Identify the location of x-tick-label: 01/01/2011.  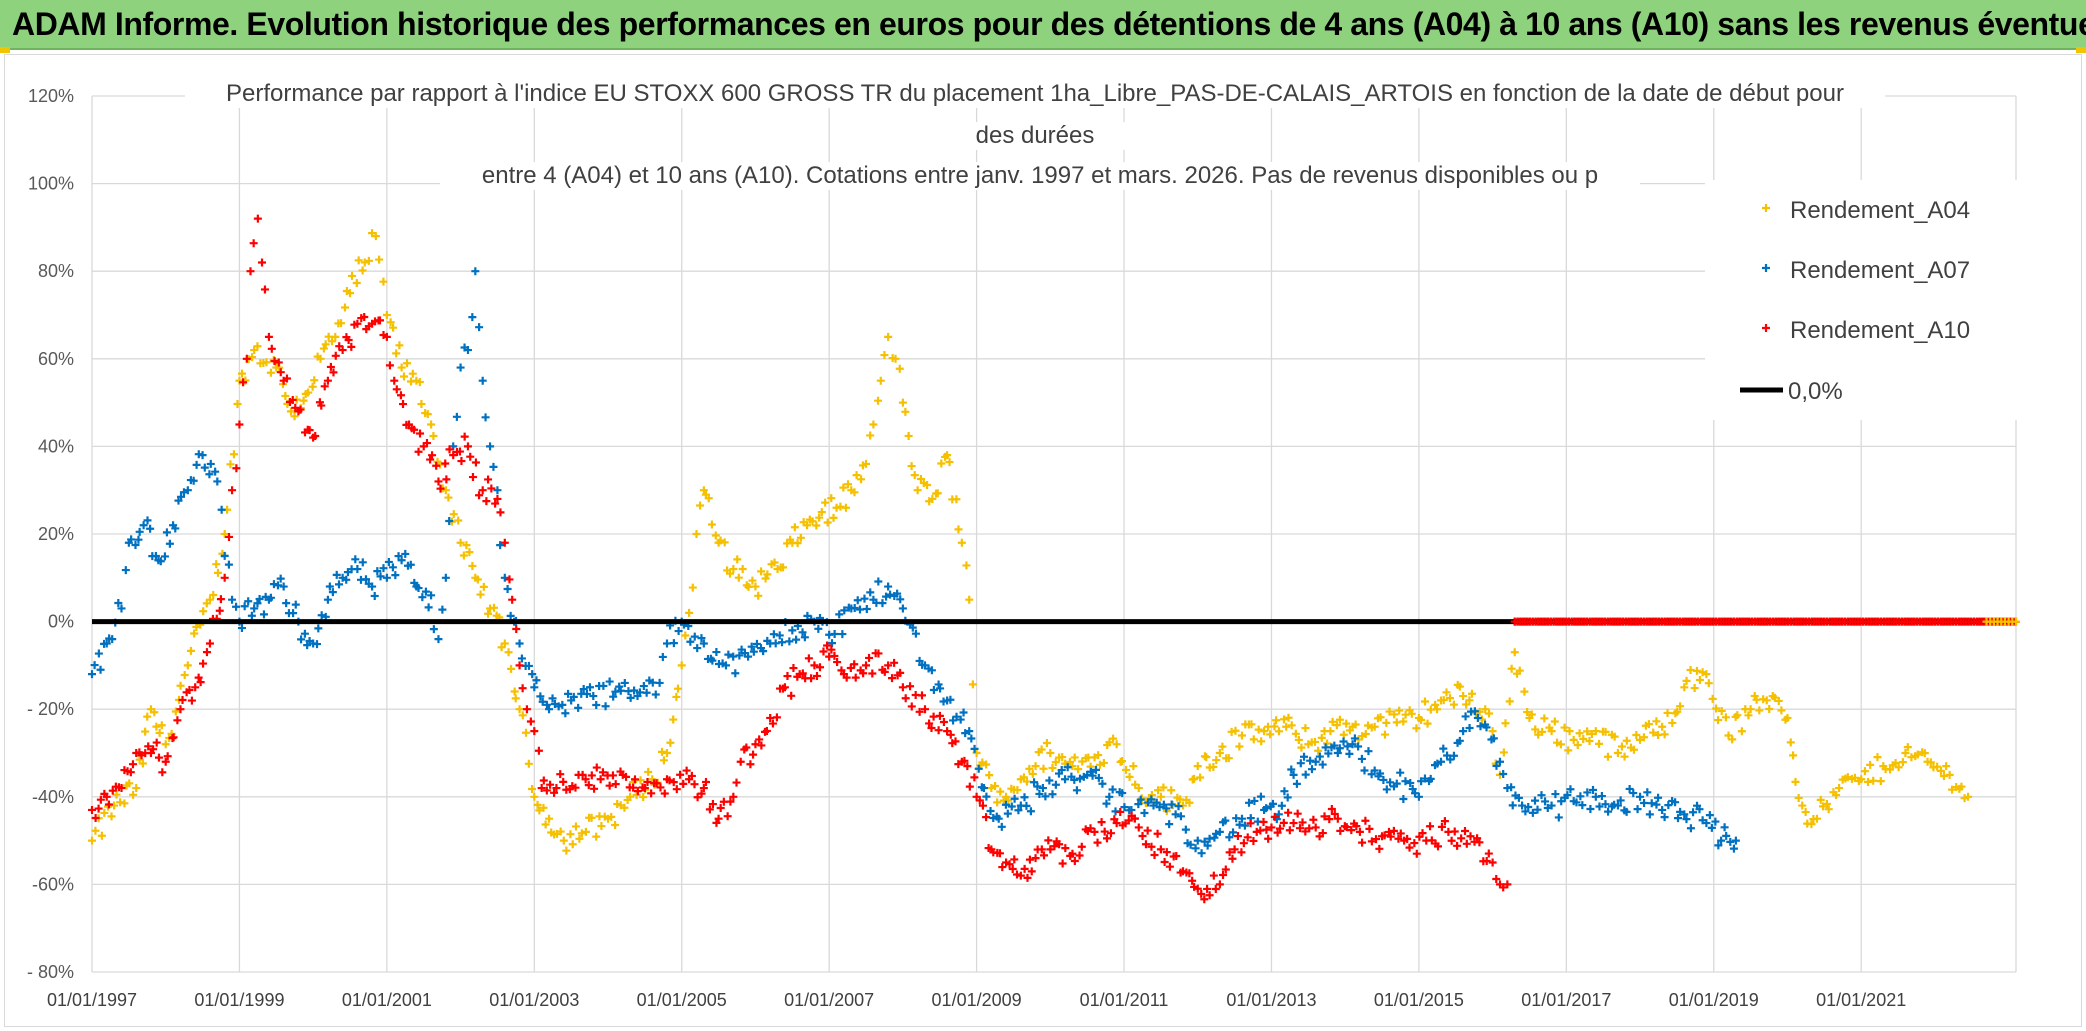
(1124, 1000).